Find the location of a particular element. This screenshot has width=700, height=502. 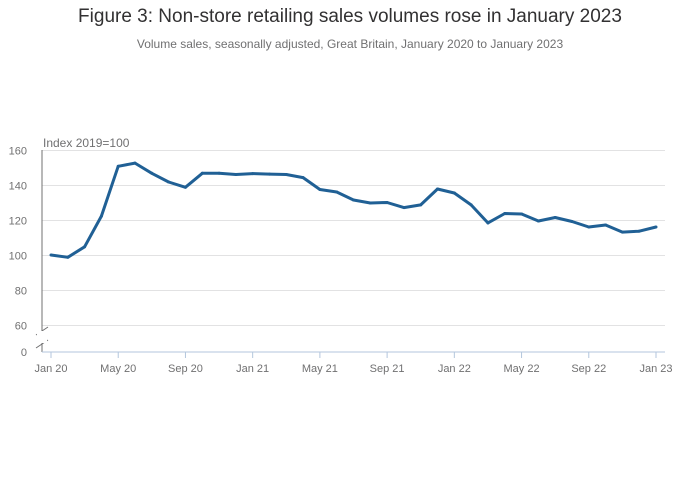

y-tick-label: 80 is located at coordinates (21, 292).